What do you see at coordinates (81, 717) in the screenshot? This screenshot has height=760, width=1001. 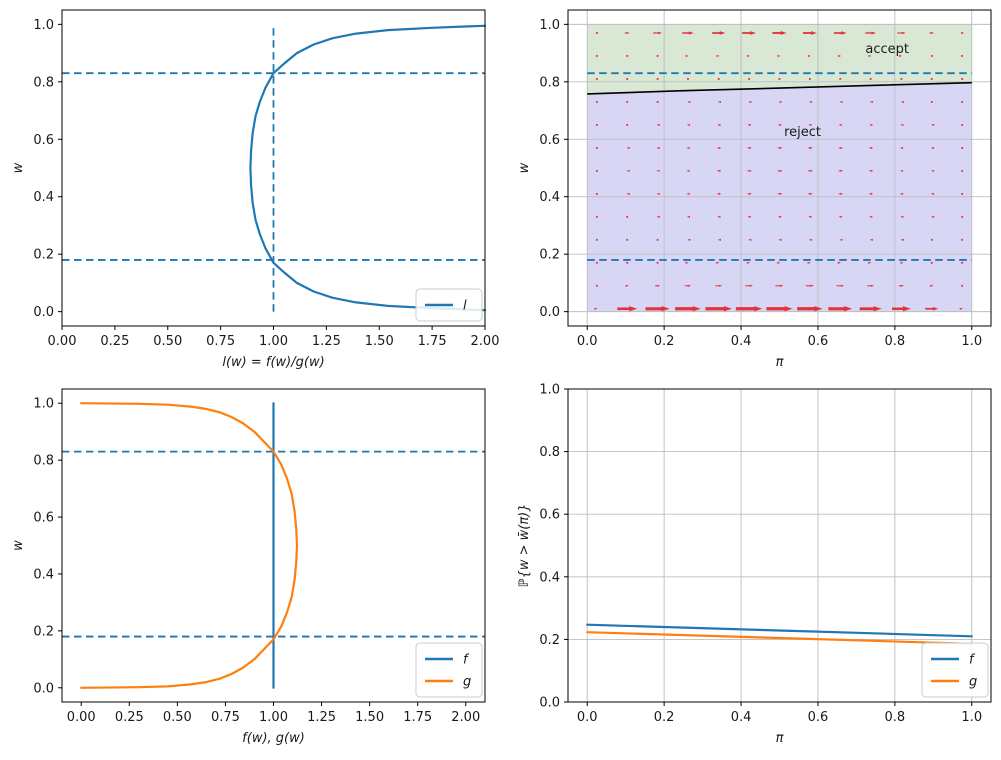 I see `x-tick-label: 0.00` at bounding box center [81, 717].